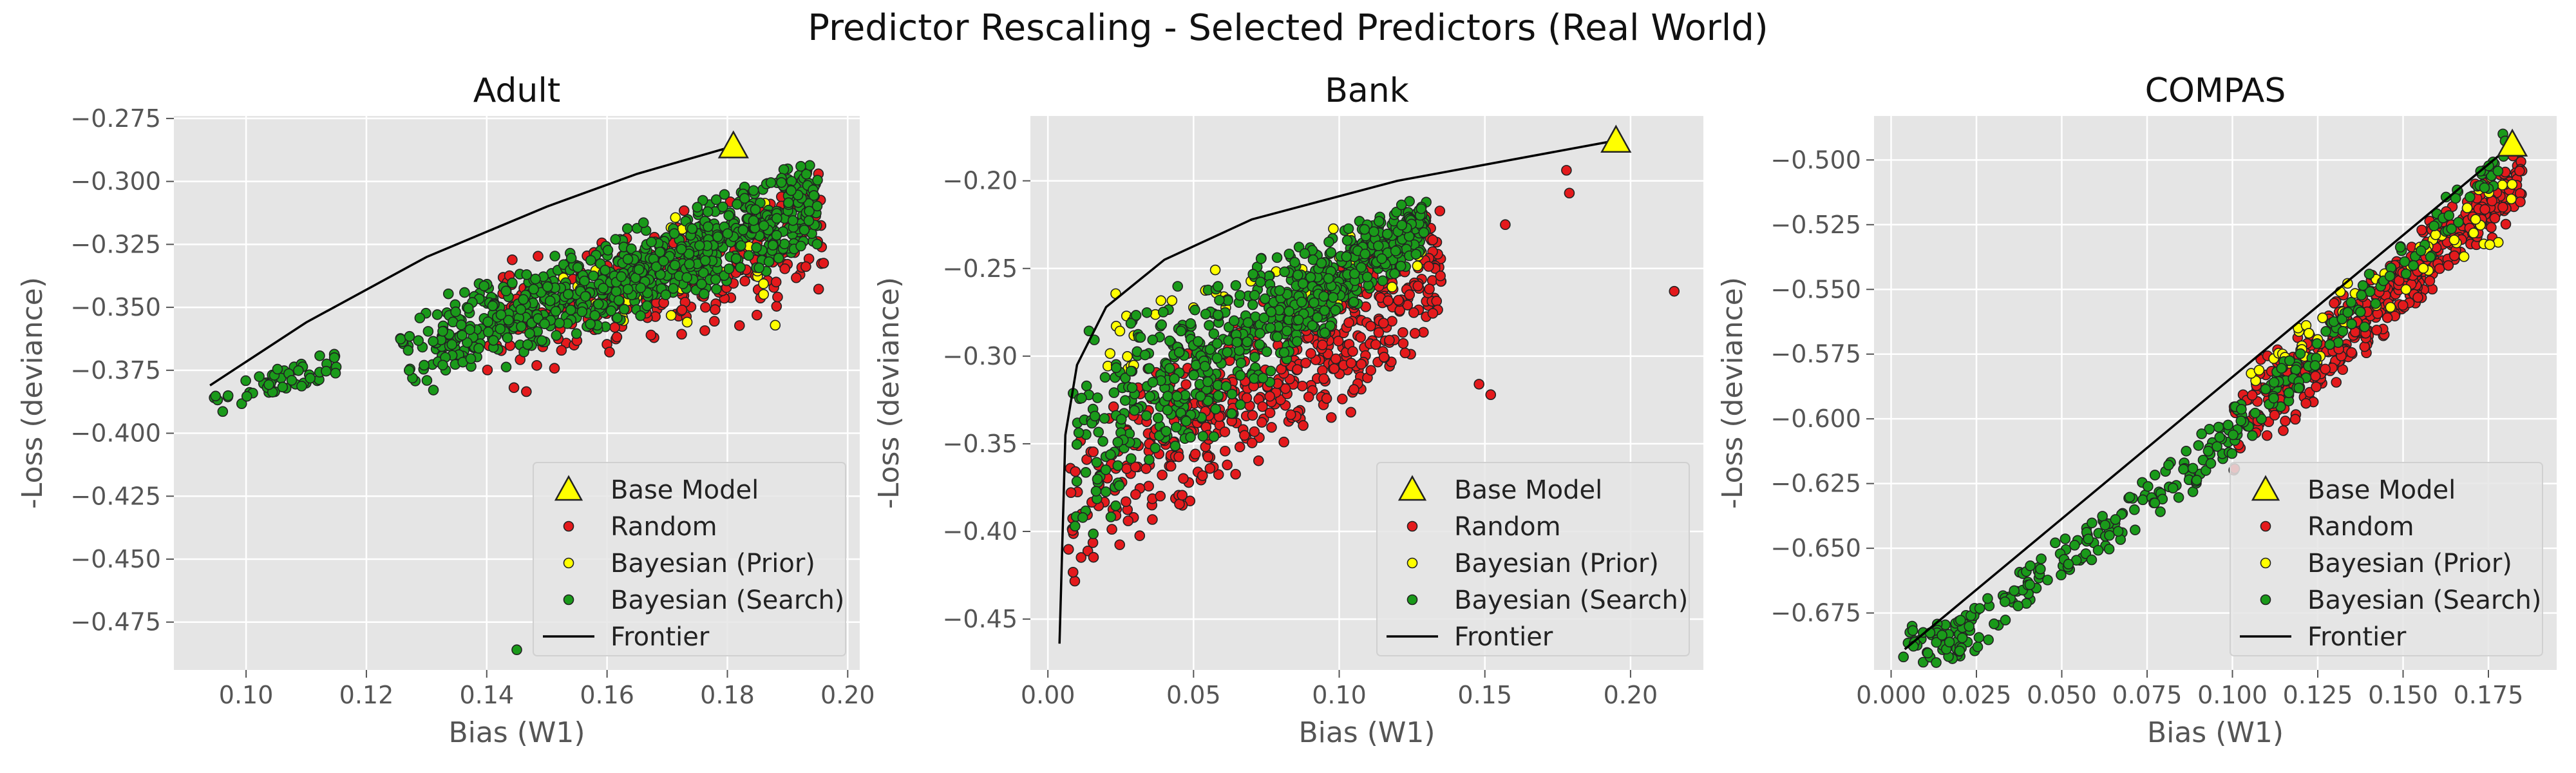  Describe the element at coordinates (569, 526) in the screenshot. I see `legend-random-marker` at that location.